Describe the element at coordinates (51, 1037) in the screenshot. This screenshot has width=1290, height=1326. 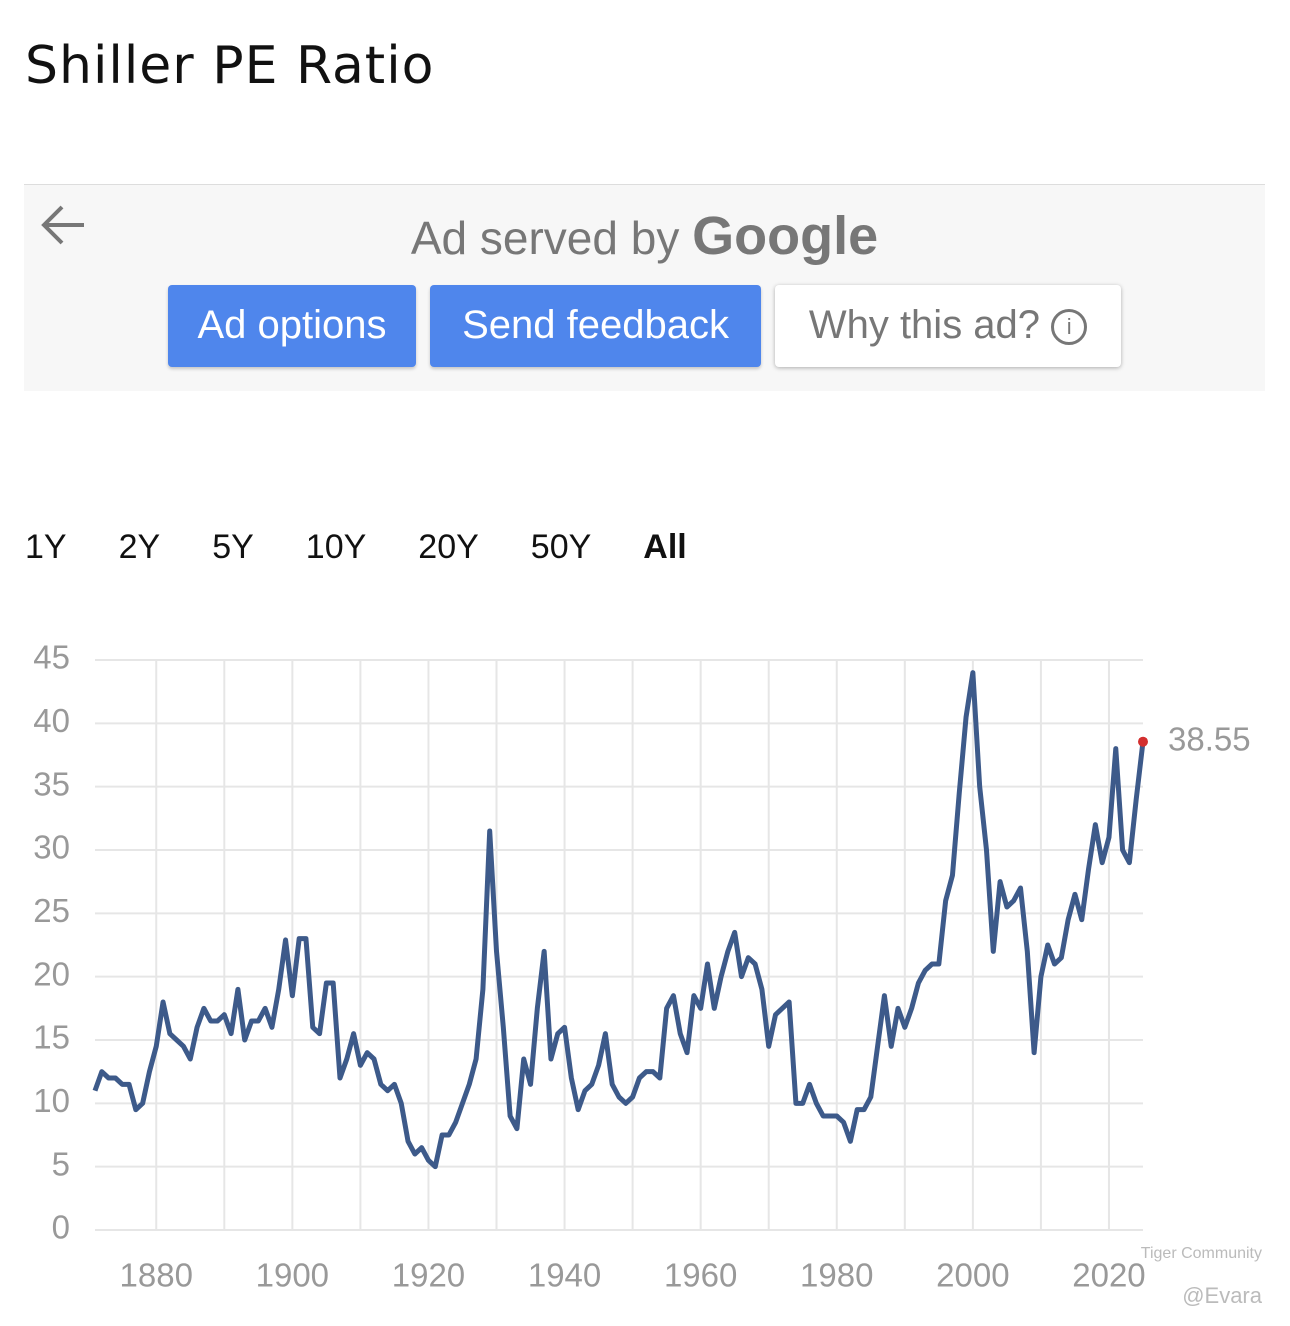
I see `y-tick-label: 15` at that location.